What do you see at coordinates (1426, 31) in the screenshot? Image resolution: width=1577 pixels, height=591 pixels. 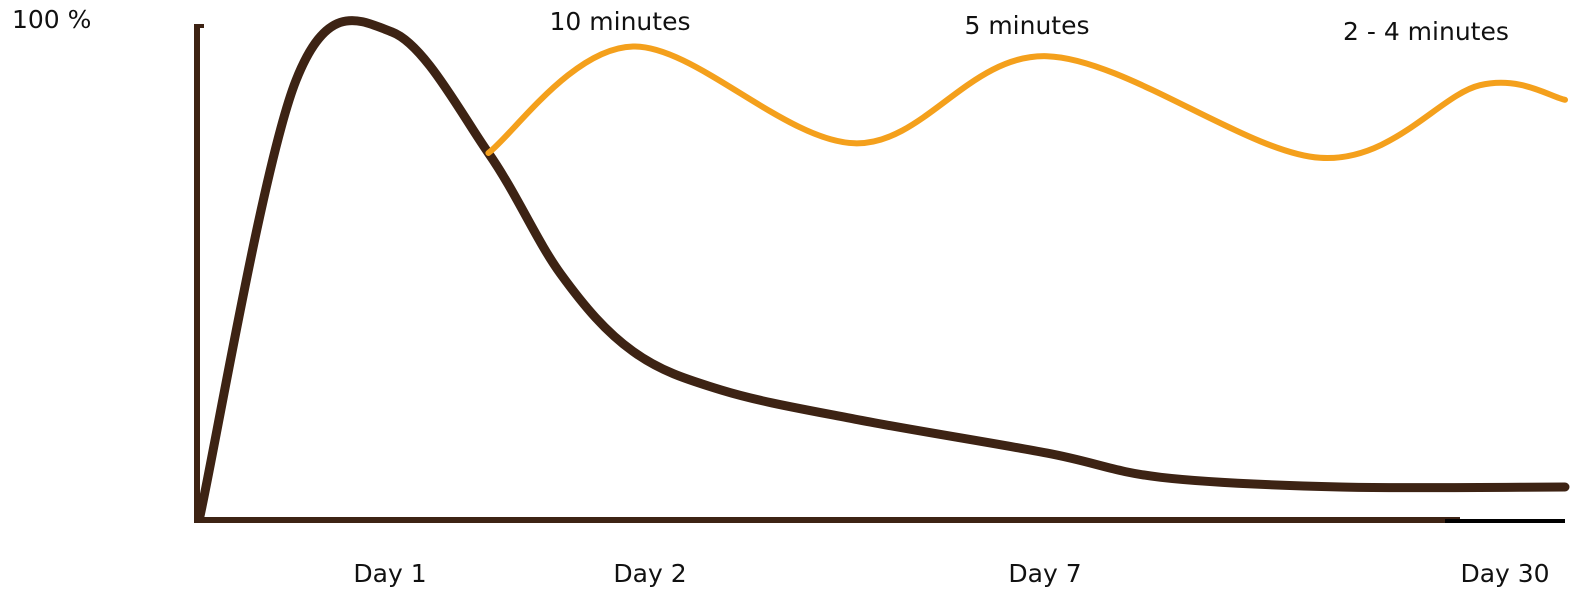 I see `review-label-2-4-minutes: 2 - 4 minutes` at bounding box center [1426, 31].